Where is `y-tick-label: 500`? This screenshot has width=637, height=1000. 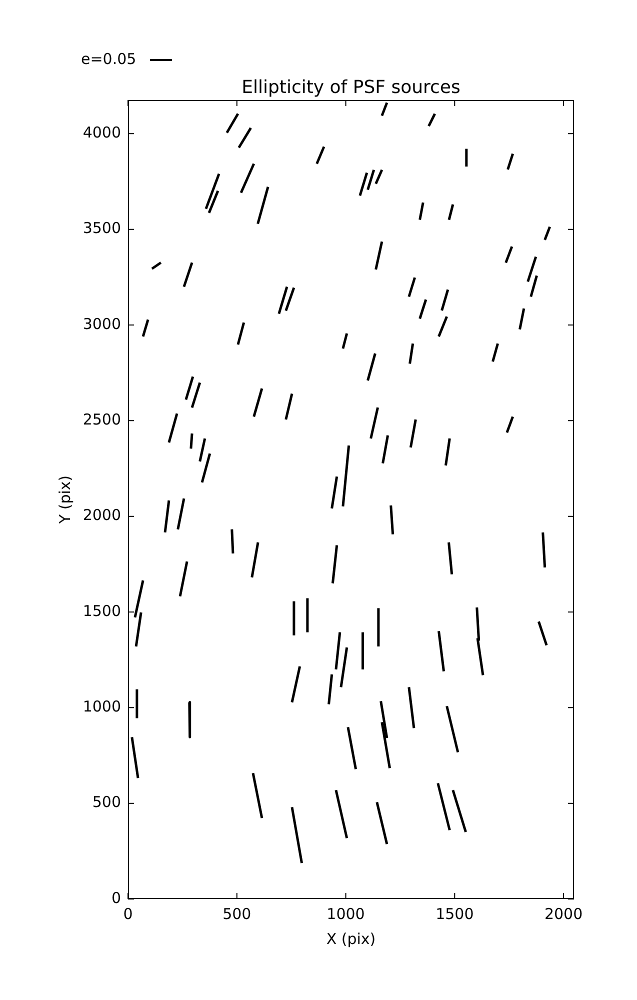
y-tick-label: 500 is located at coordinates (106, 802).